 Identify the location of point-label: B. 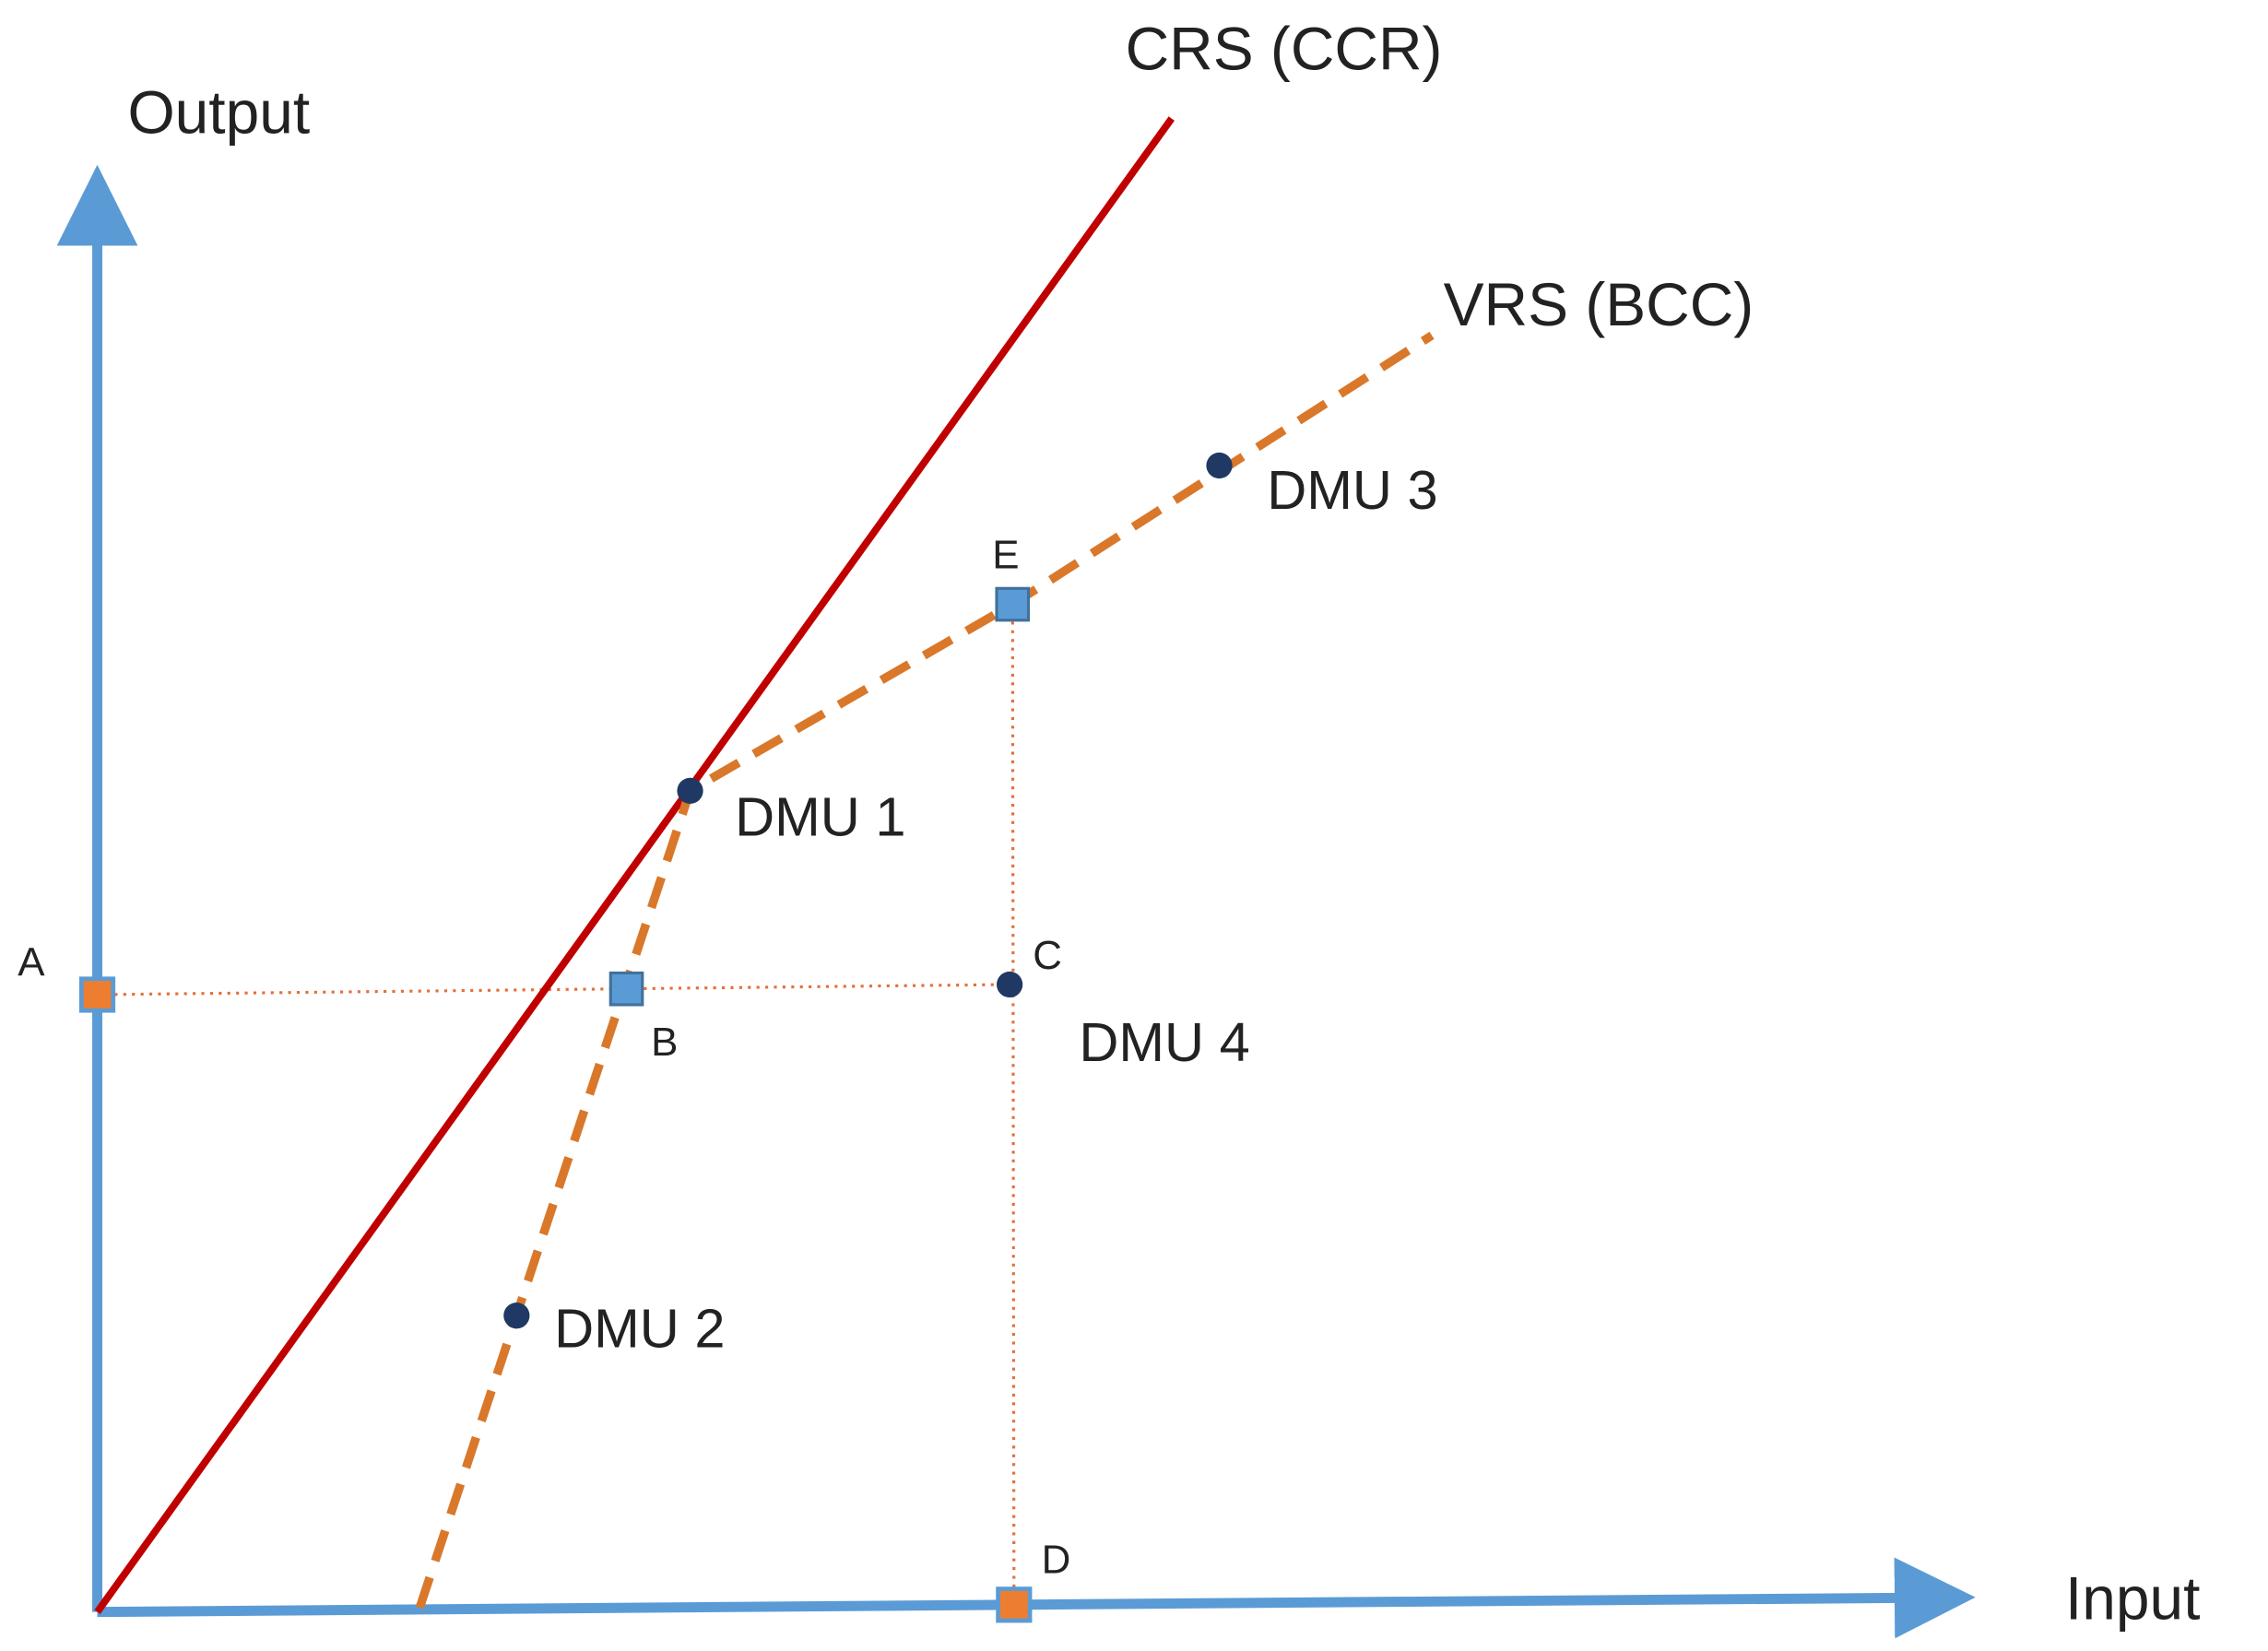
(664, 1042).